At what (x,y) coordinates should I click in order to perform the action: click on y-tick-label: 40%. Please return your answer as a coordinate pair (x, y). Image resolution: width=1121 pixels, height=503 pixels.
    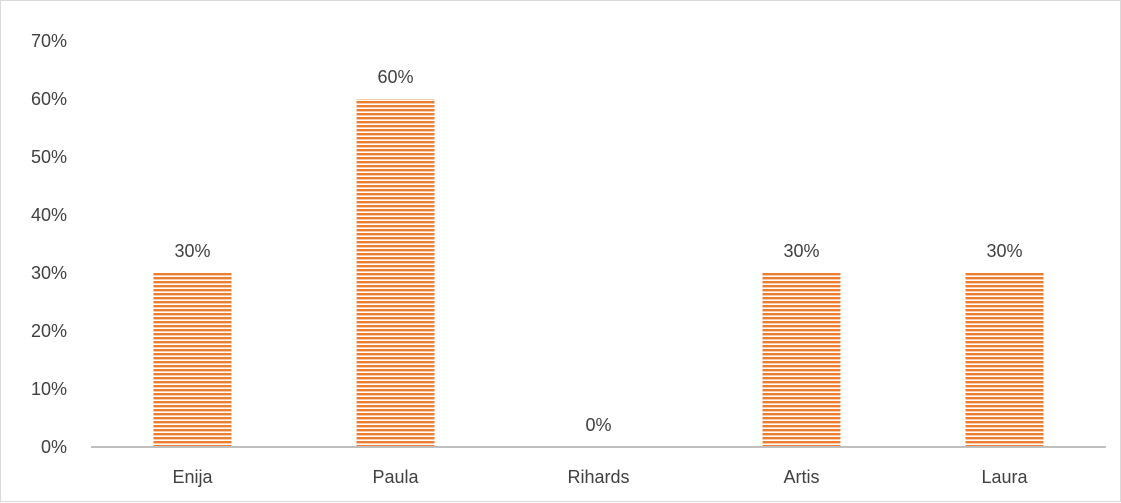
    Looking at the image, I should click on (49, 215).